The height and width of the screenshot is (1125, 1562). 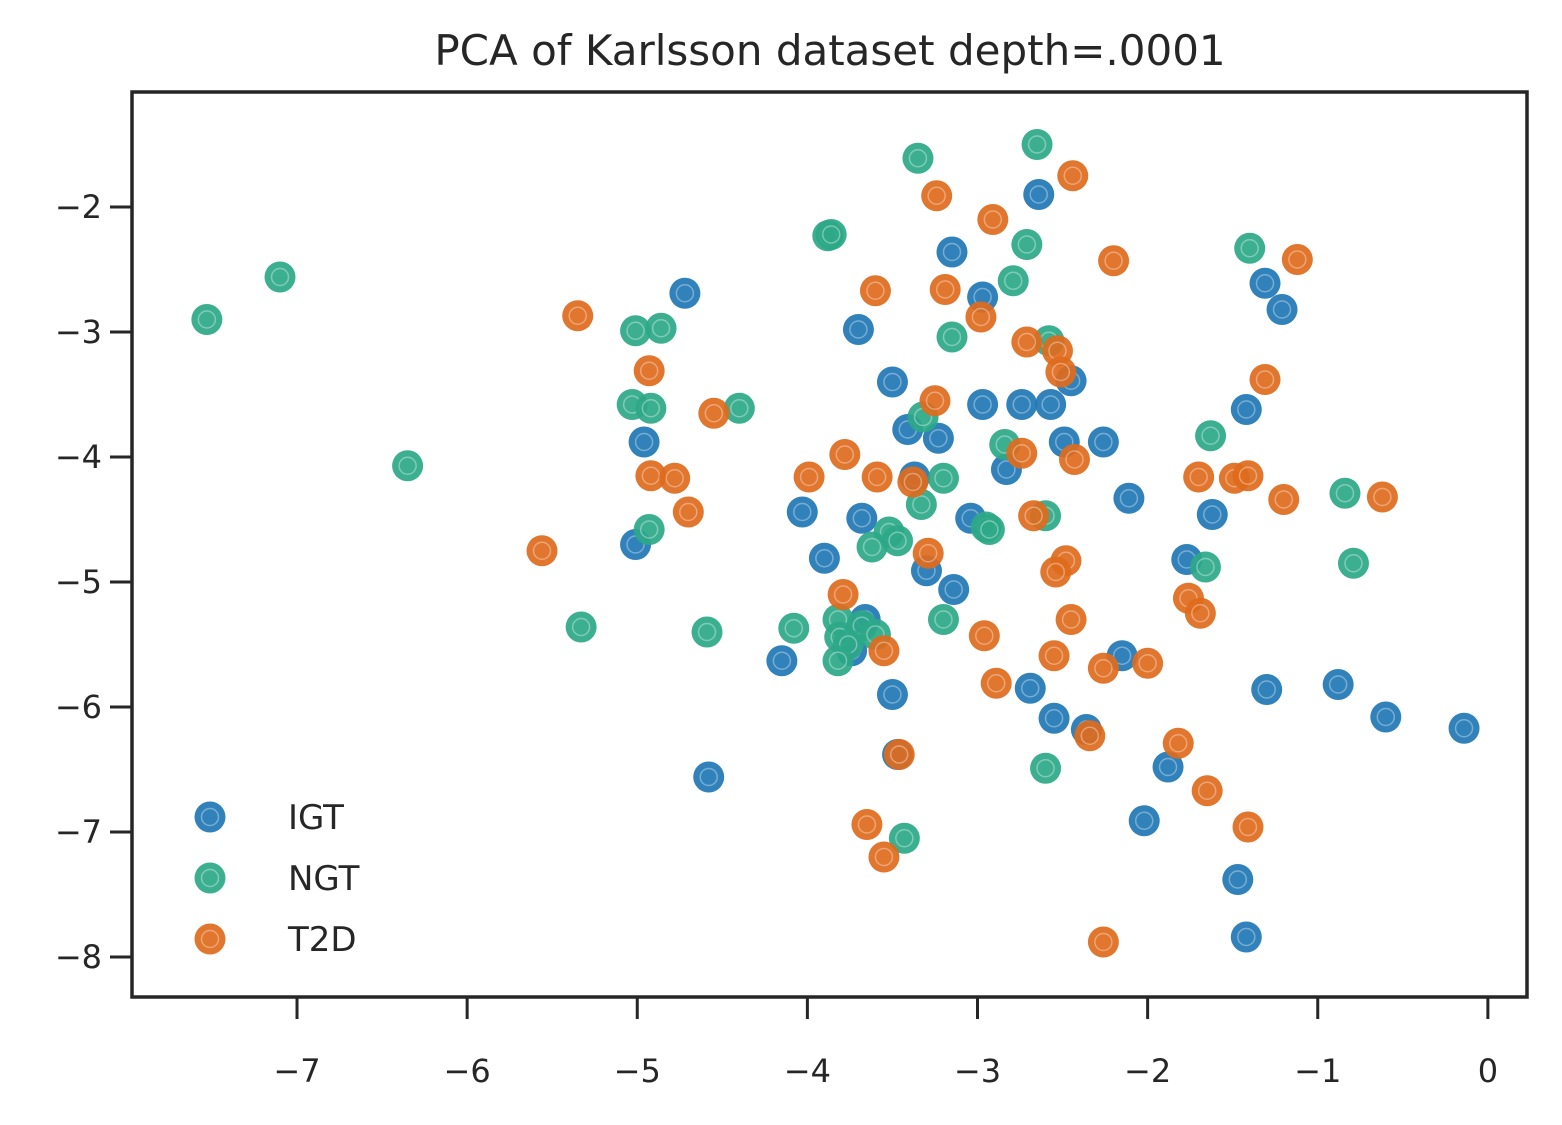 What do you see at coordinates (78, 957) in the screenshot?
I see `y-tick-label: −8` at bounding box center [78, 957].